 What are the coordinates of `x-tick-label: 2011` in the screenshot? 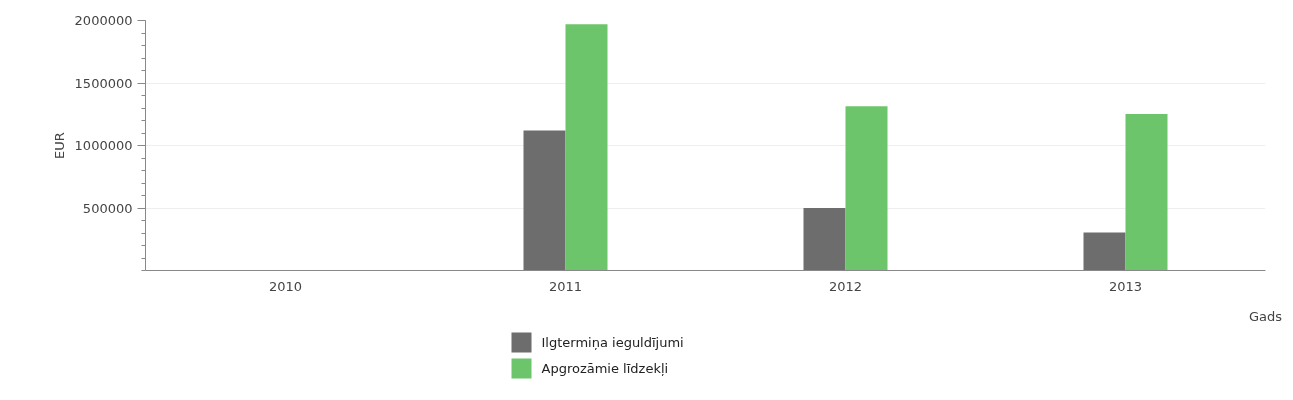 It's located at (565, 286).